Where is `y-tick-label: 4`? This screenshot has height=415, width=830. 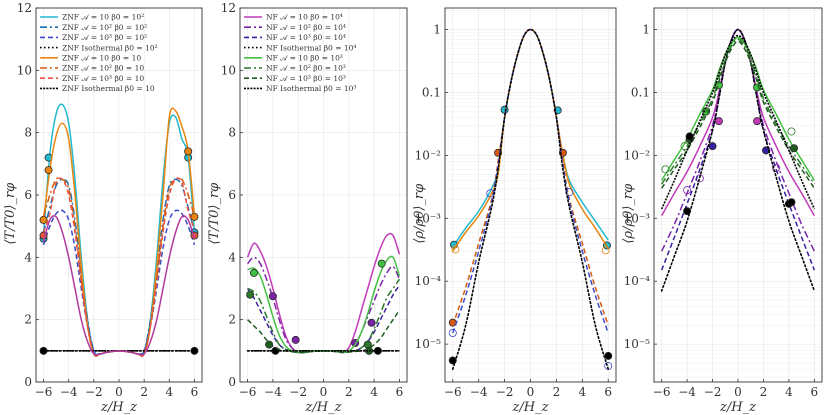
y-tick-label: 4 is located at coordinates (232, 257).